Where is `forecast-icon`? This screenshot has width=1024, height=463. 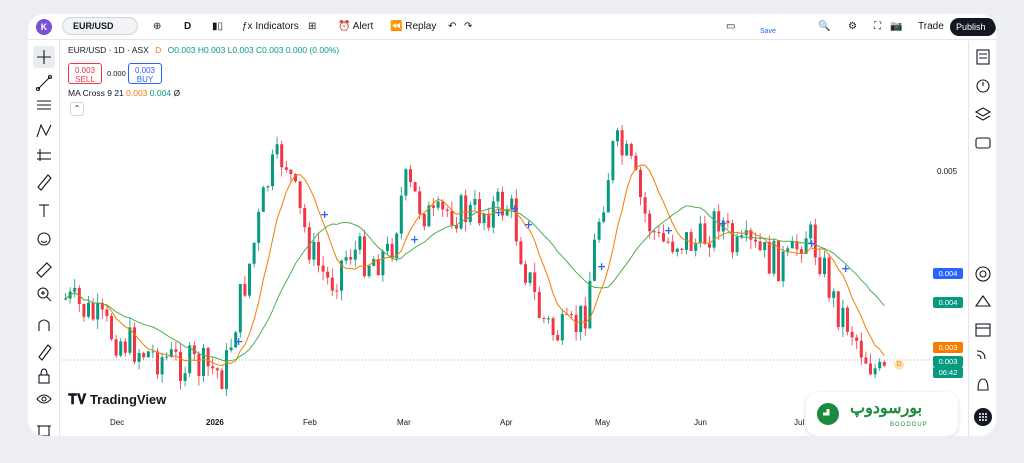 forecast-icon is located at coordinates (44, 155).